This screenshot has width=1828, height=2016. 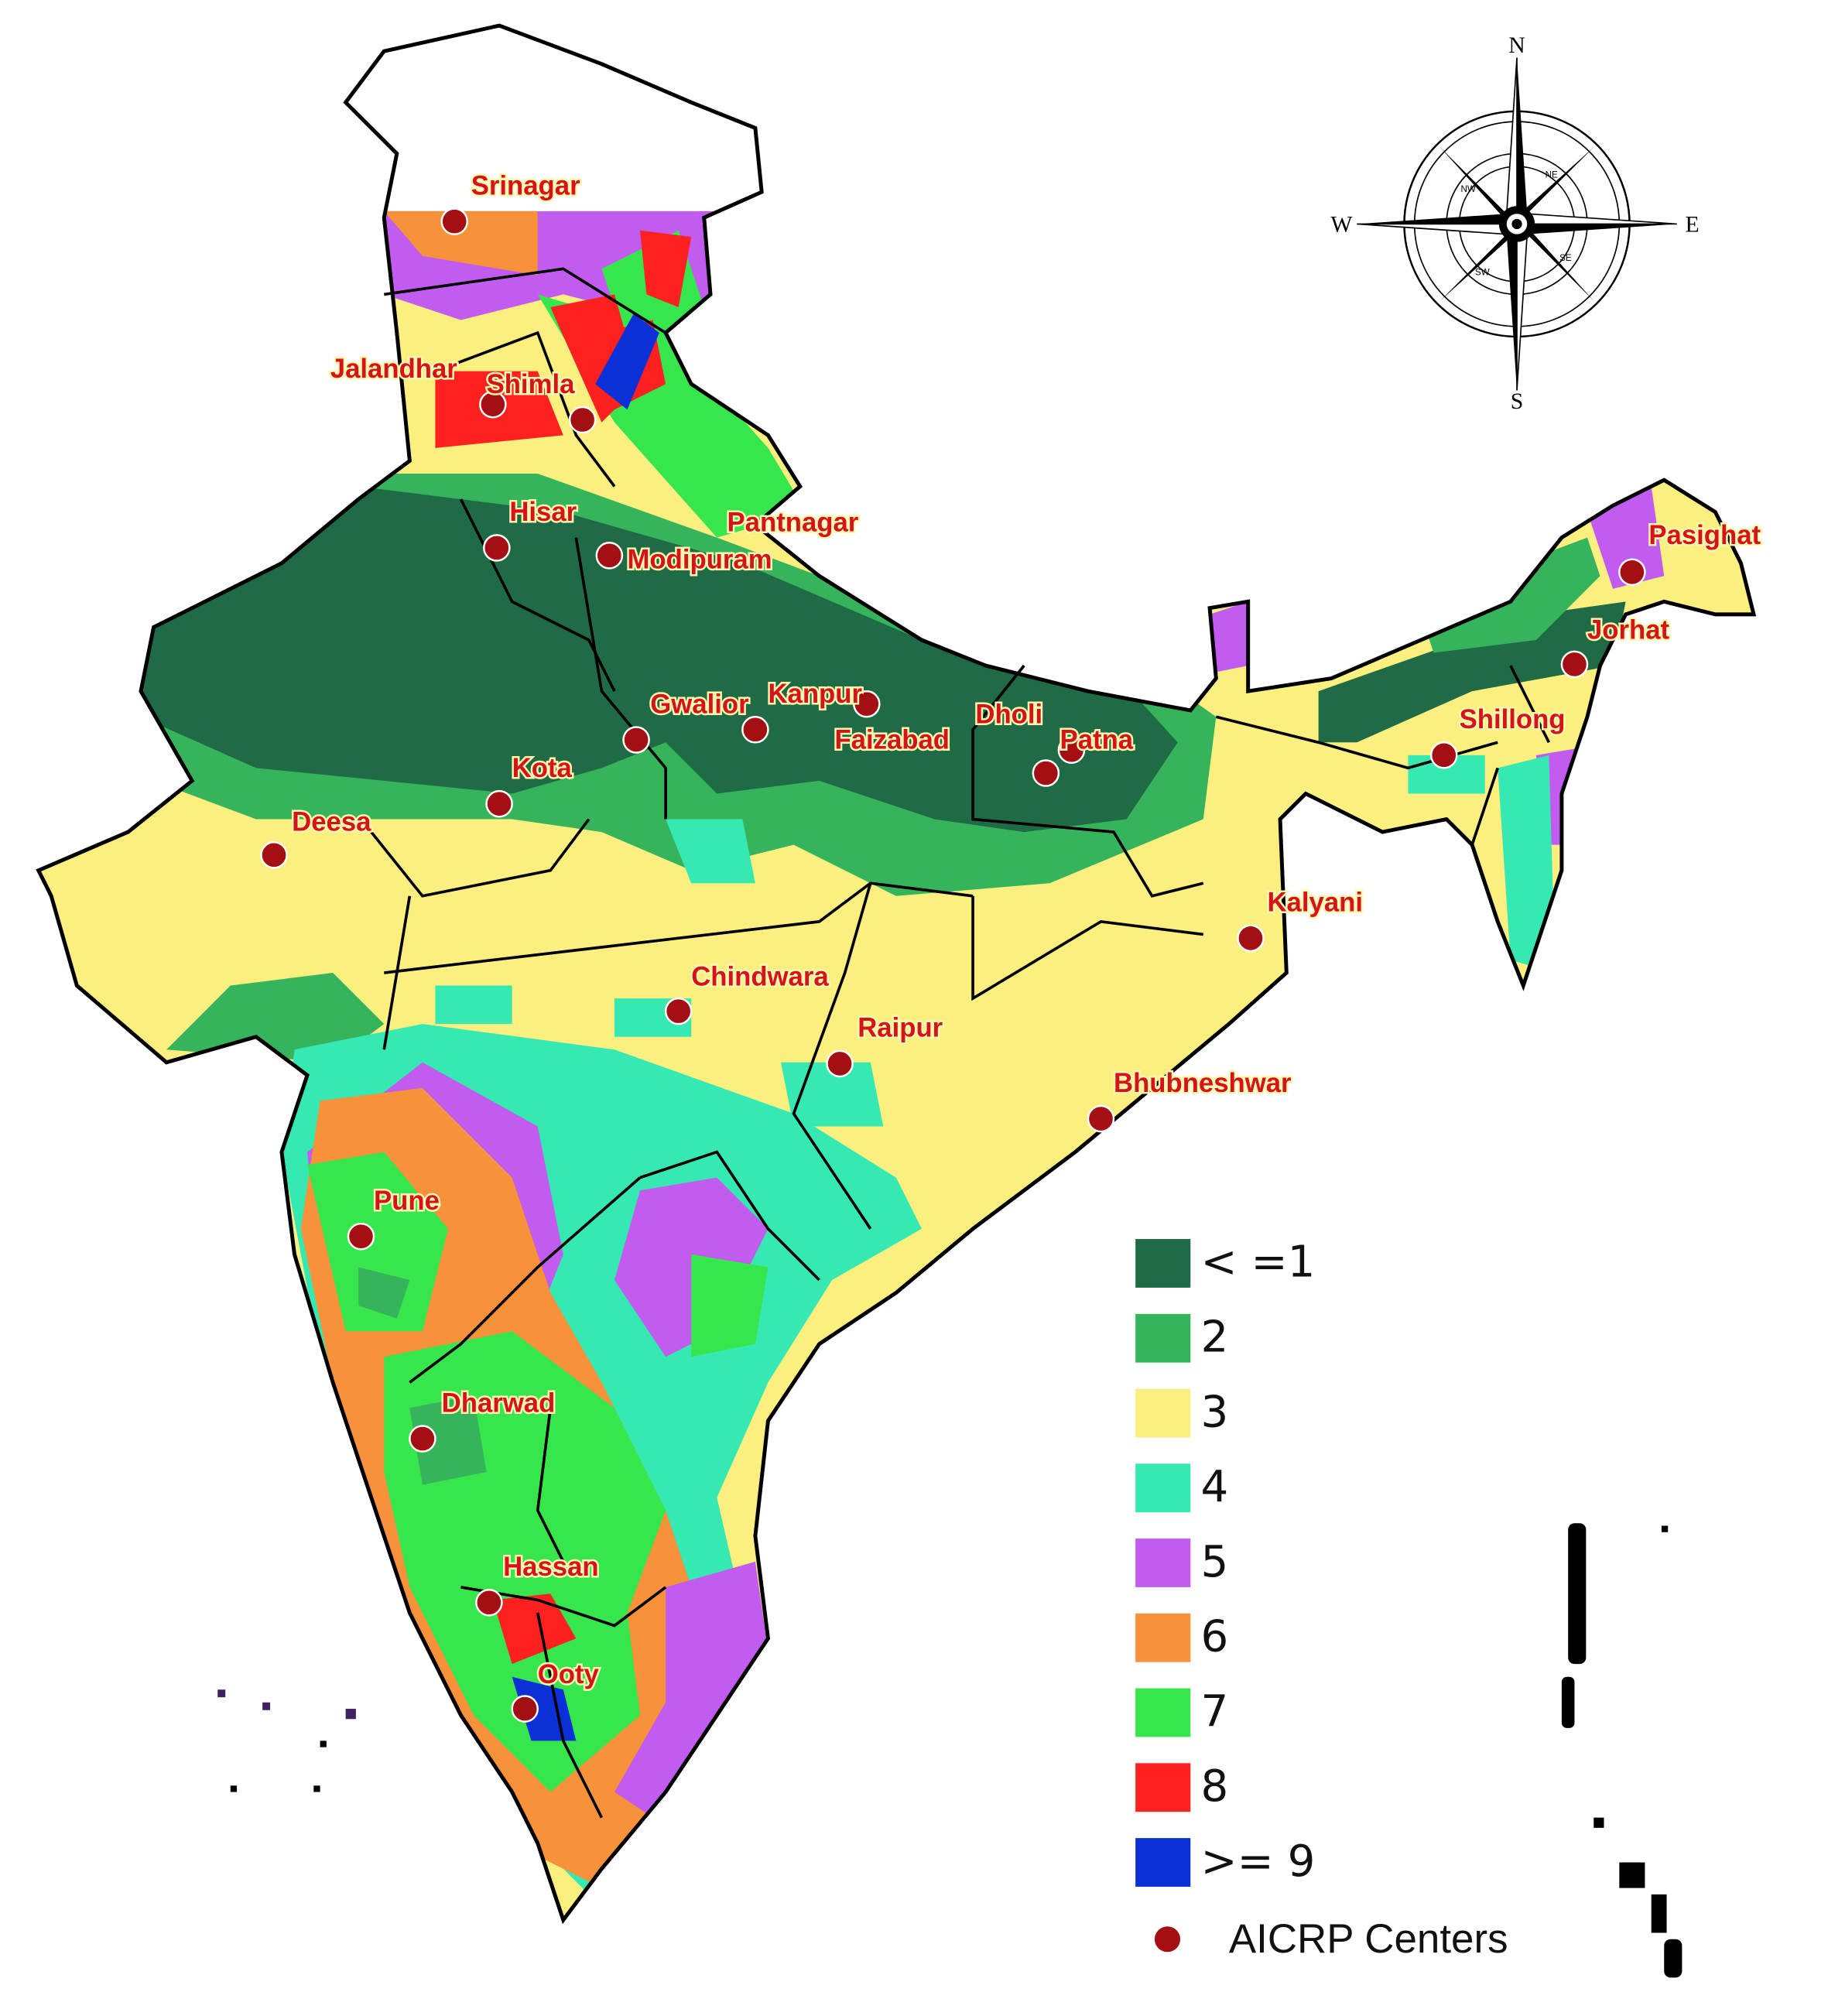 I want to click on legend-label: 2, so click(x=1214, y=1338).